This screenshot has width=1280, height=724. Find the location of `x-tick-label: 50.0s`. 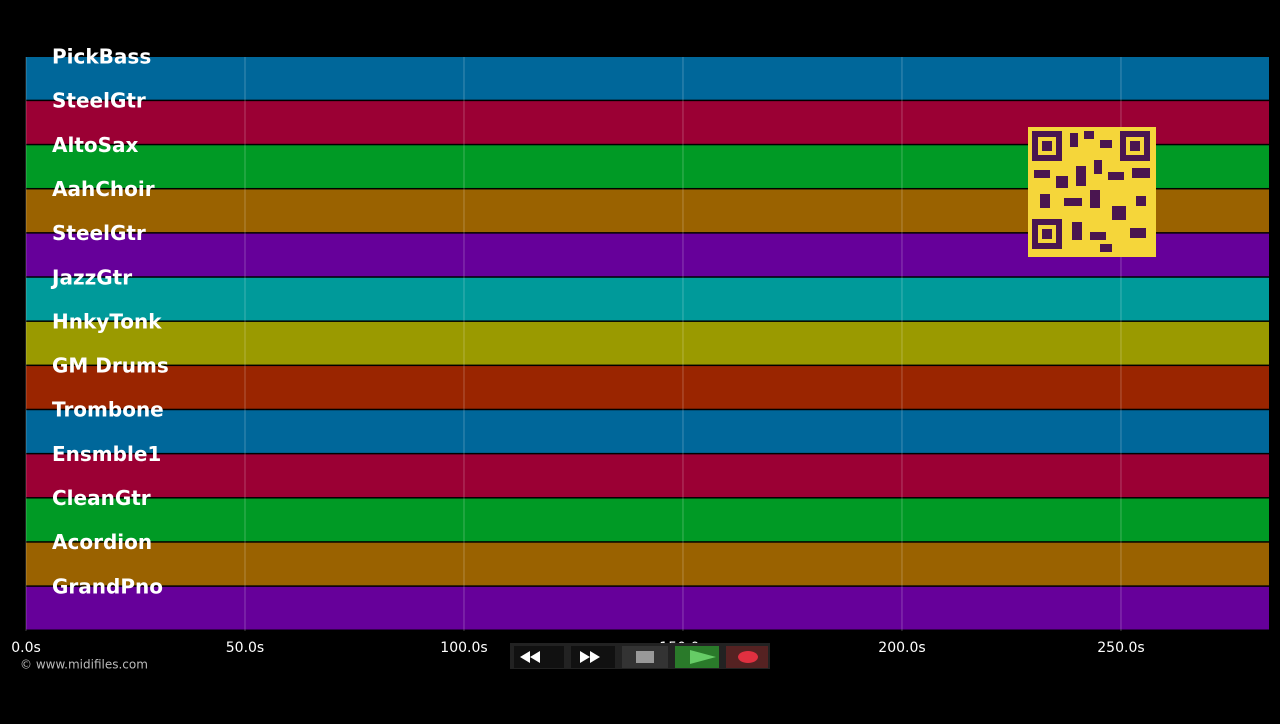

x-tick-label: 50.0s is located at coordinates (245, 648).